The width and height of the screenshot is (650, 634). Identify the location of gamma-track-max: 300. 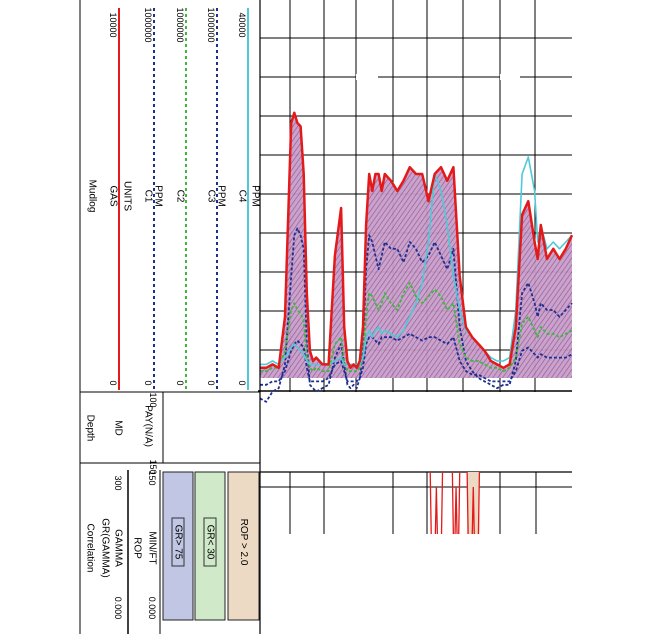
(118, 482).